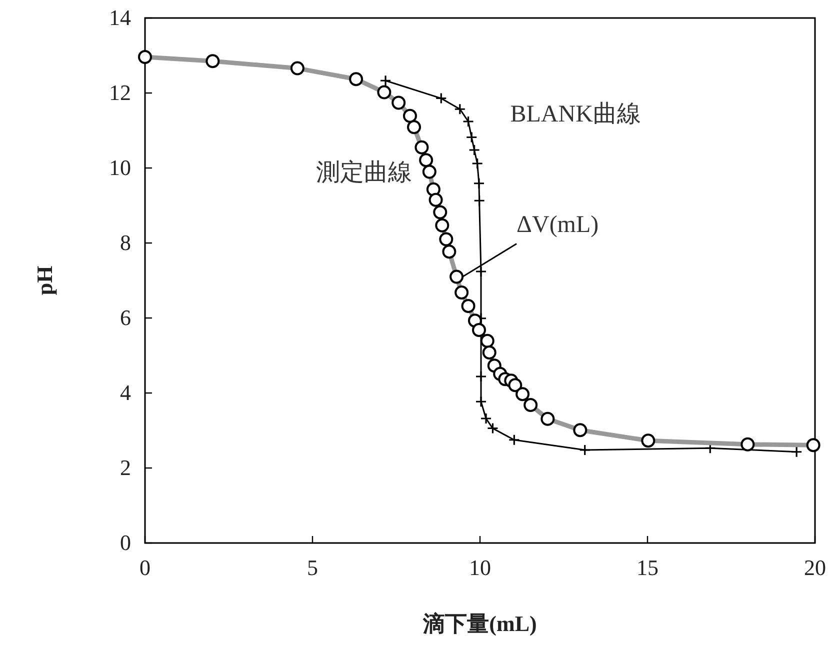 The image size is (838, 651). Describe the element at coordinates (120, 167) in the screenshot. I see `y-tick-label: 10` at that location.